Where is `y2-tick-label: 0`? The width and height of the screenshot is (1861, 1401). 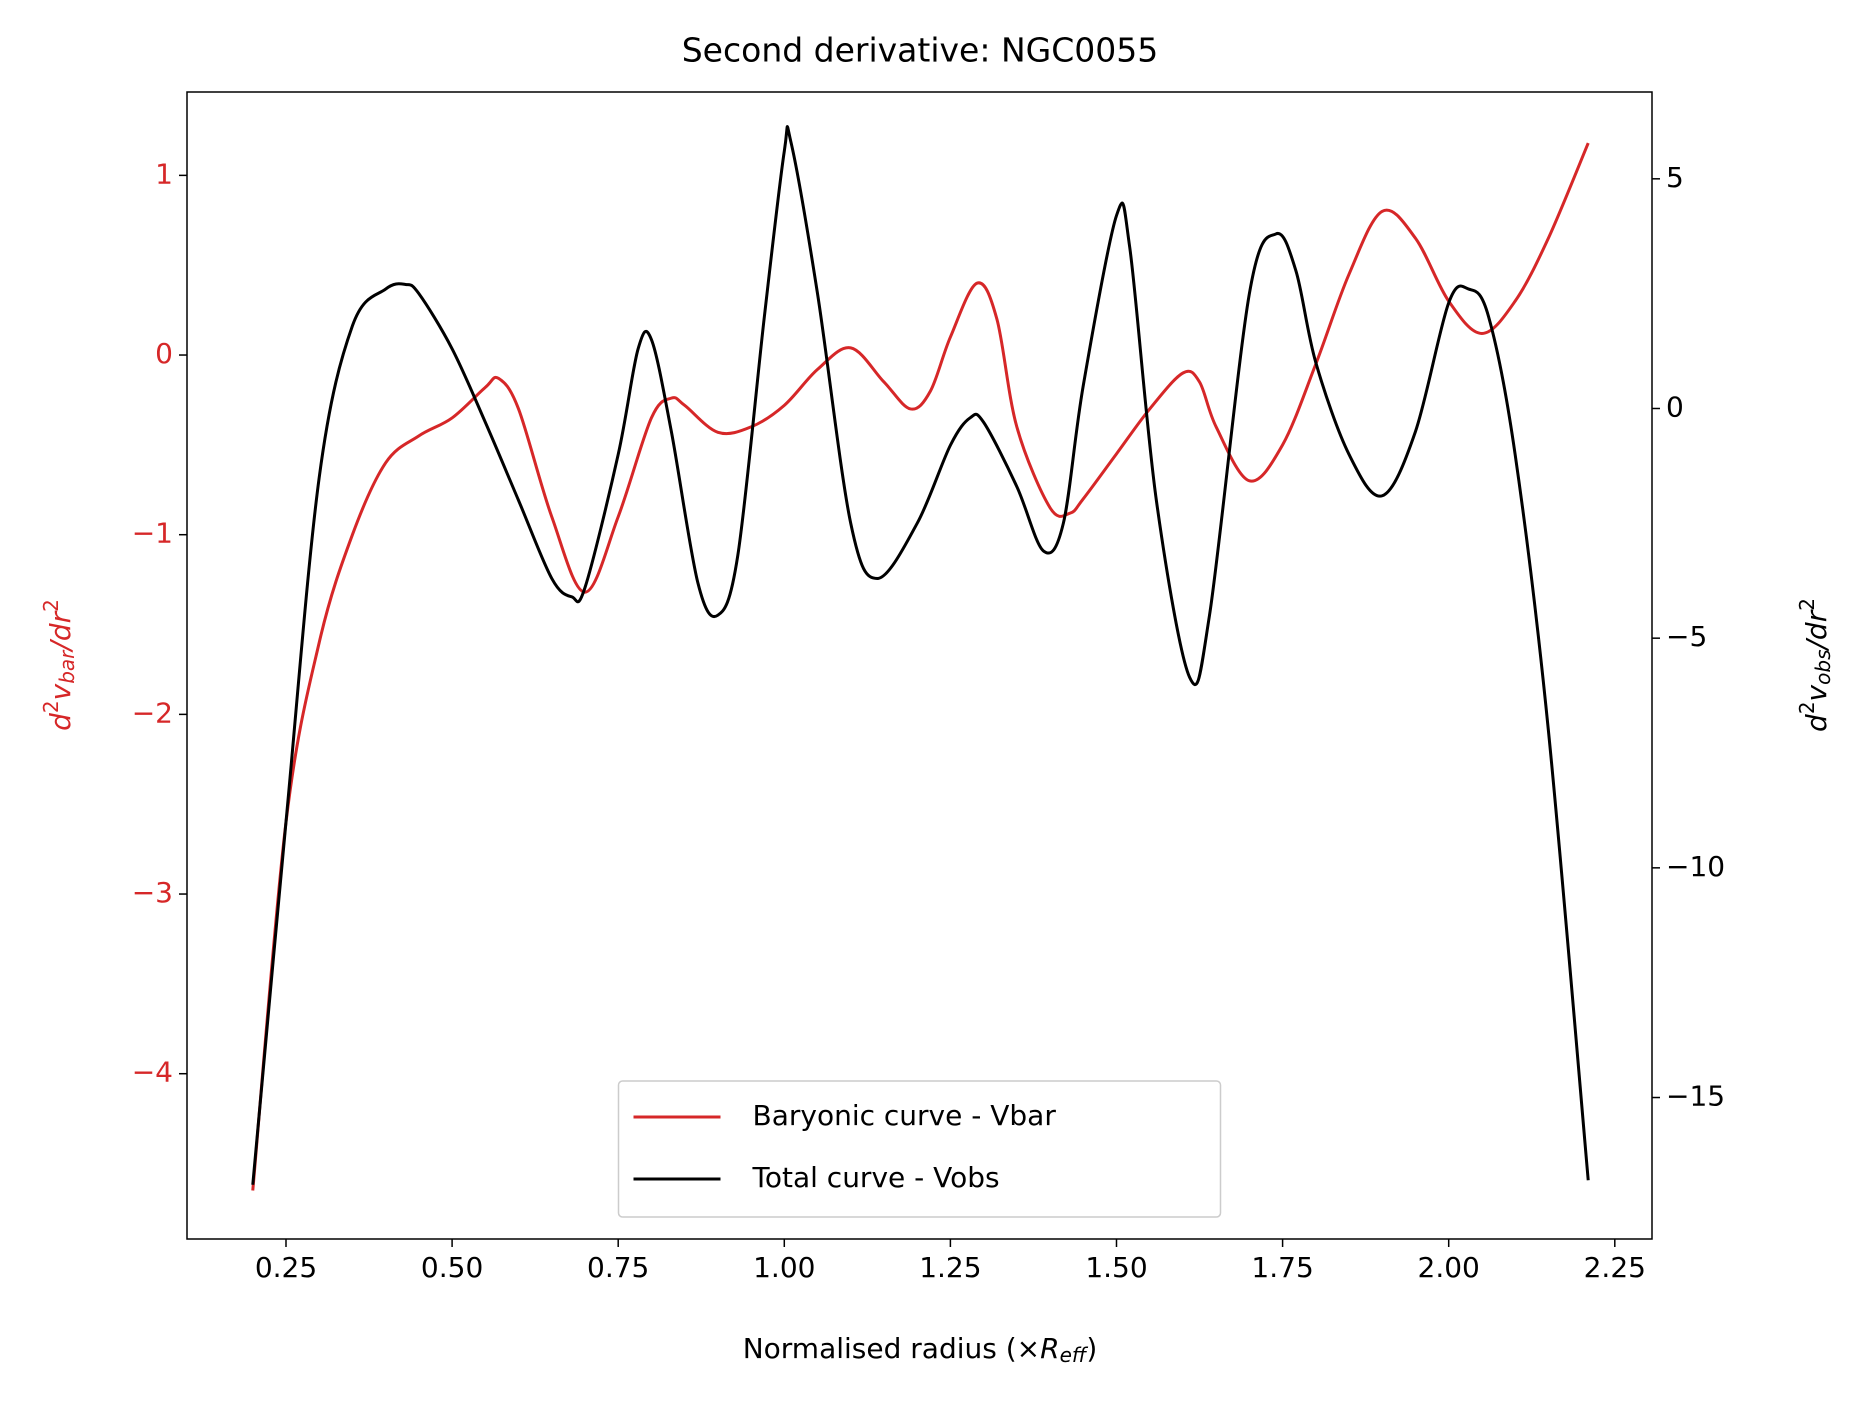
y2-tick-label: 0 is located at coordinates (1675, 406).